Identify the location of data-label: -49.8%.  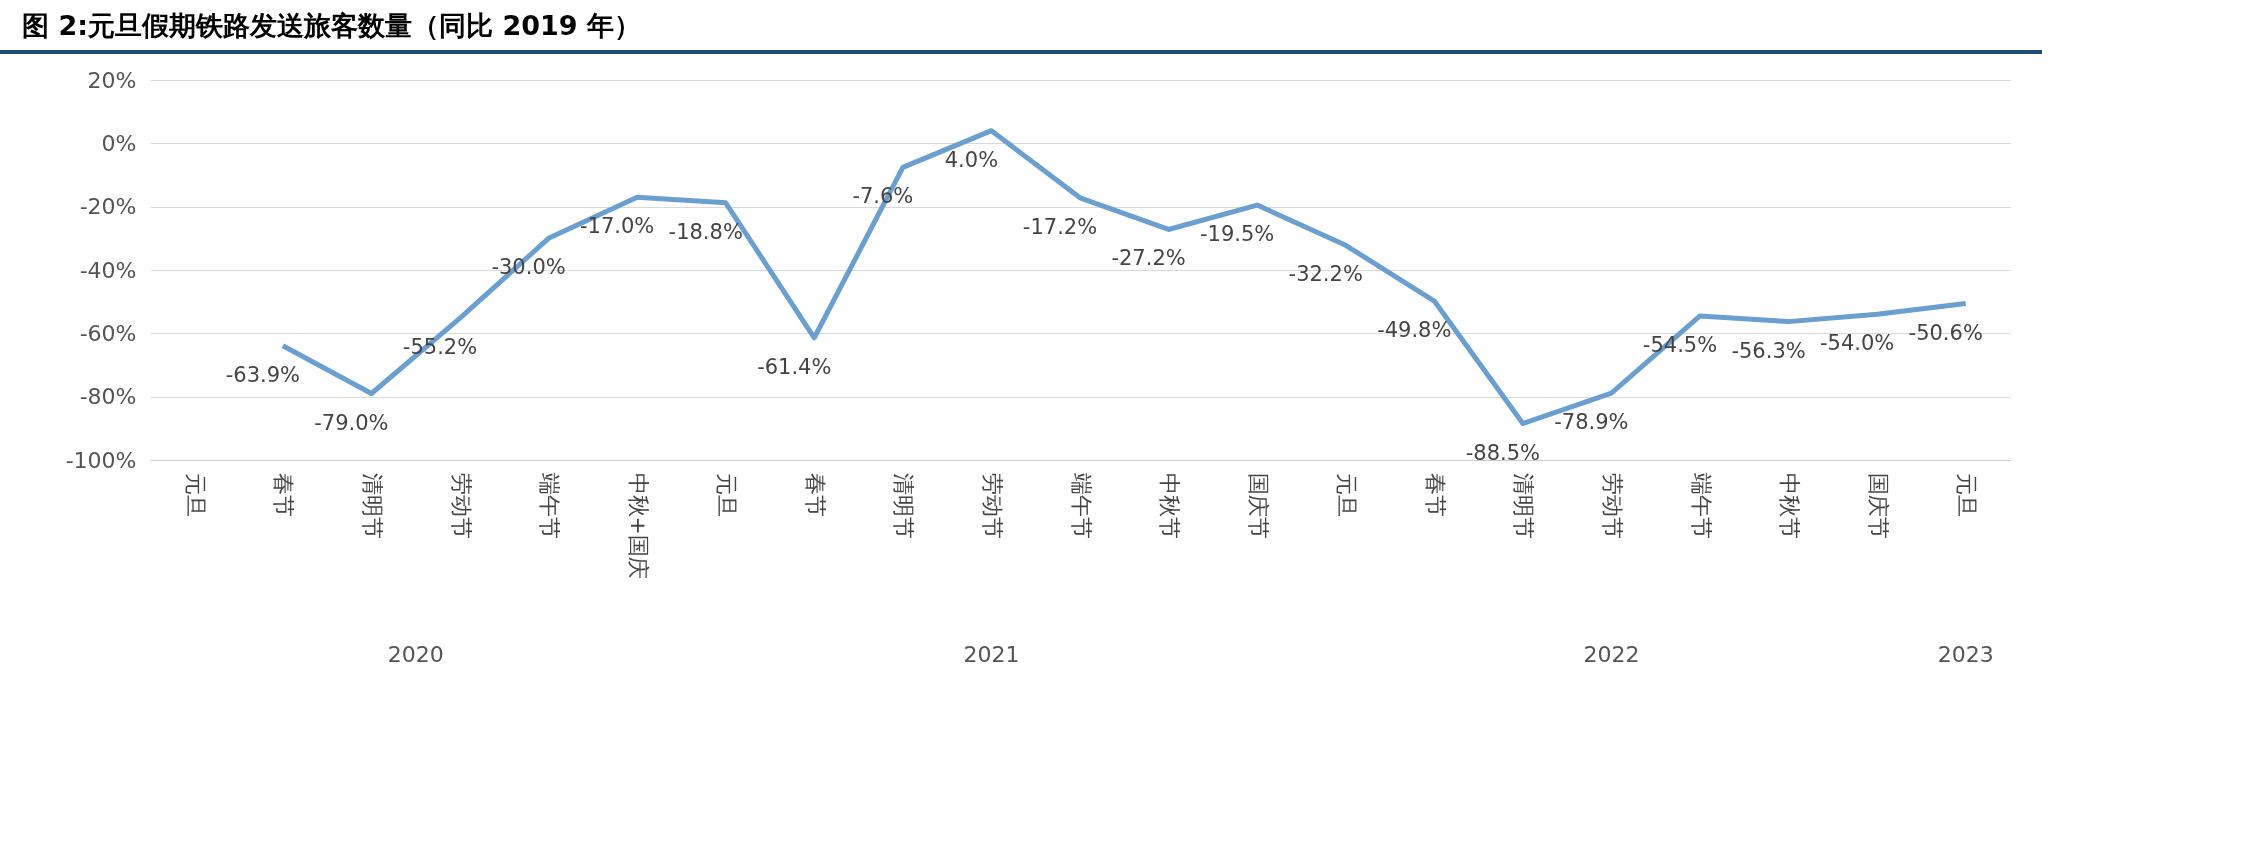
(1414, 330).